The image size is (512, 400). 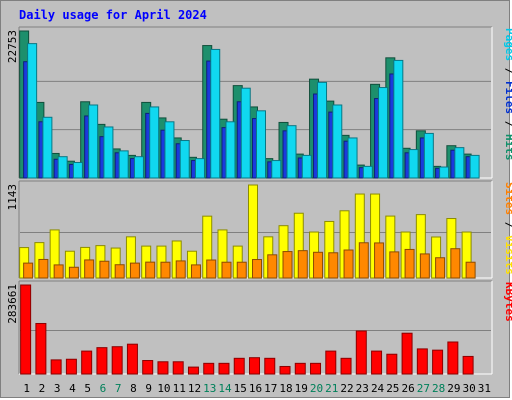 What do you see at coordinates (507, 255) in the screenshot?
I see `legend-entry: Visits` at bounding box center [507, 255].